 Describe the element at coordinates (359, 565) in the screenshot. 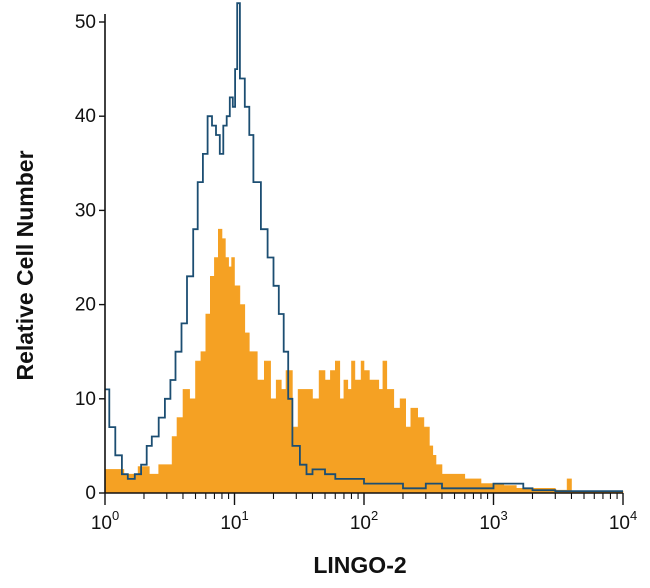

I see `x-axis-title: LINGO-2` at that location.